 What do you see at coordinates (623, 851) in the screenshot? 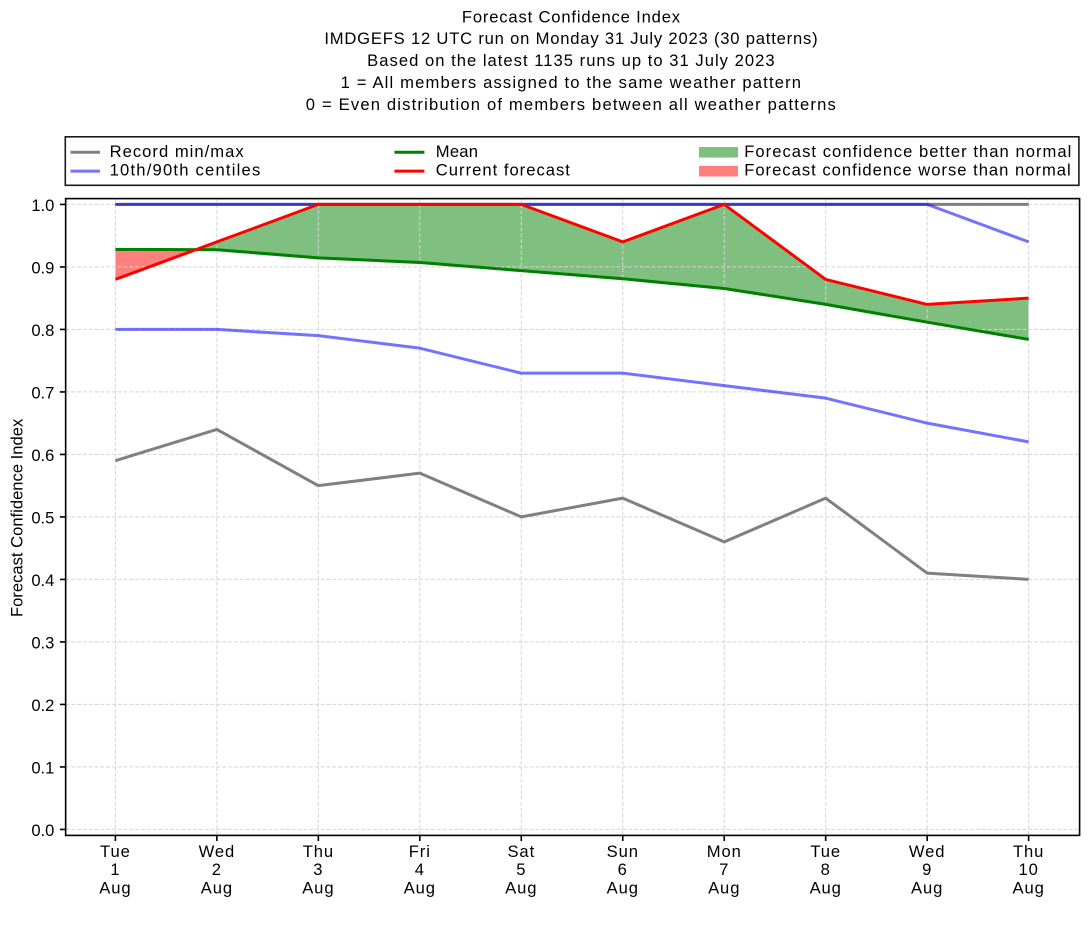
I see `svg-text: Sun` at bounding box center [623, 851].